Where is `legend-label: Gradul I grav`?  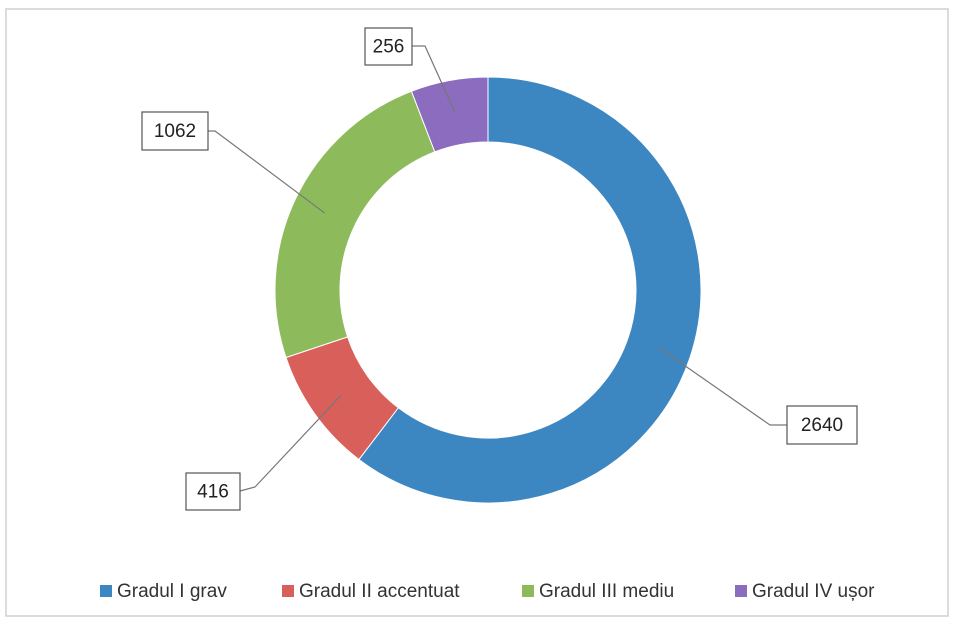 legend-label: Gradul I grav is located at coordinates (172, 591).